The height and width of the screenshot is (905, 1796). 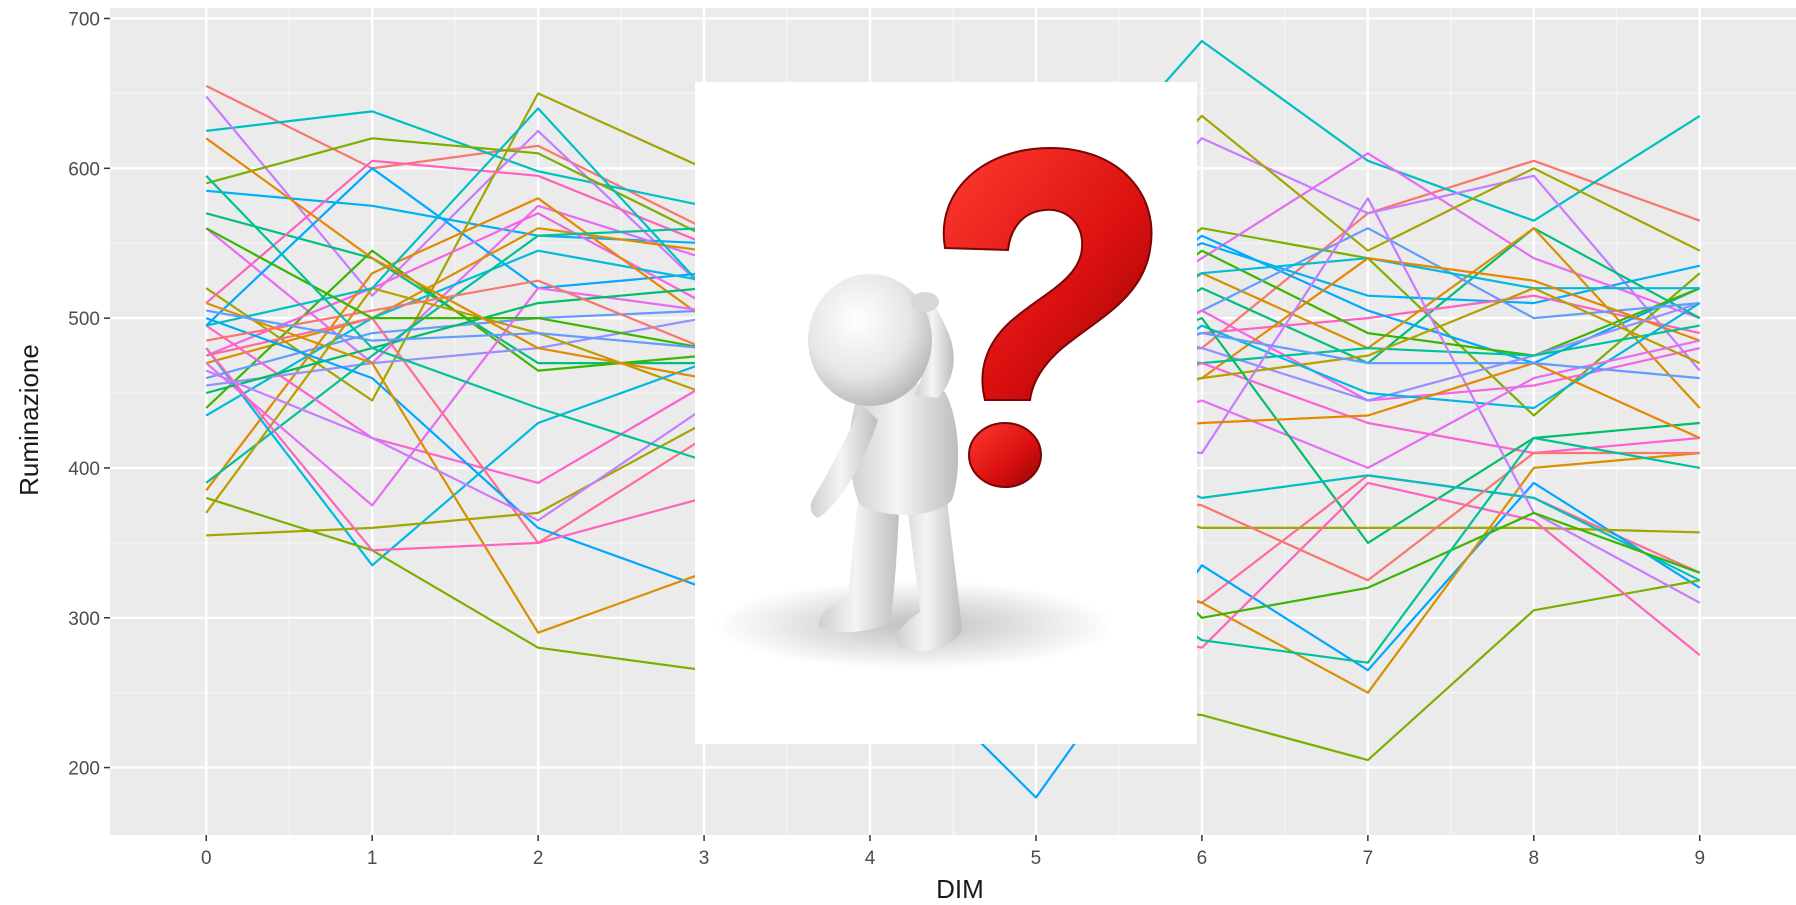 What do you see at coordinates (1534, 858) in the screenshot?
I see `x-tick-label: 8` at bounding box center [1534, 858].